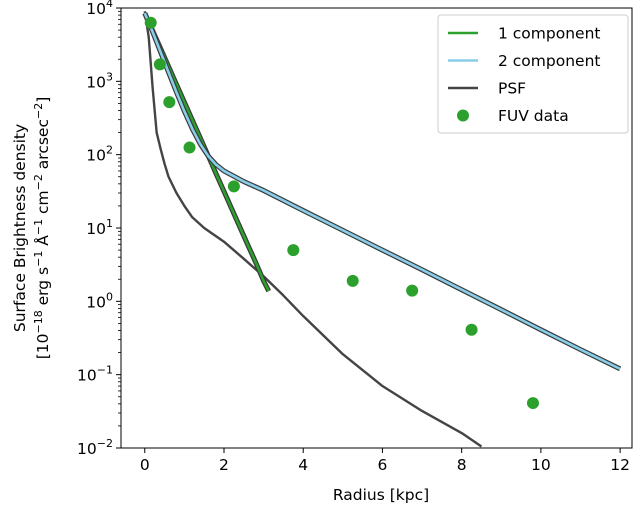 The width and height of the screenshot is (636, 505). I want to click on x-tick-label: 10, so click(541, 465).